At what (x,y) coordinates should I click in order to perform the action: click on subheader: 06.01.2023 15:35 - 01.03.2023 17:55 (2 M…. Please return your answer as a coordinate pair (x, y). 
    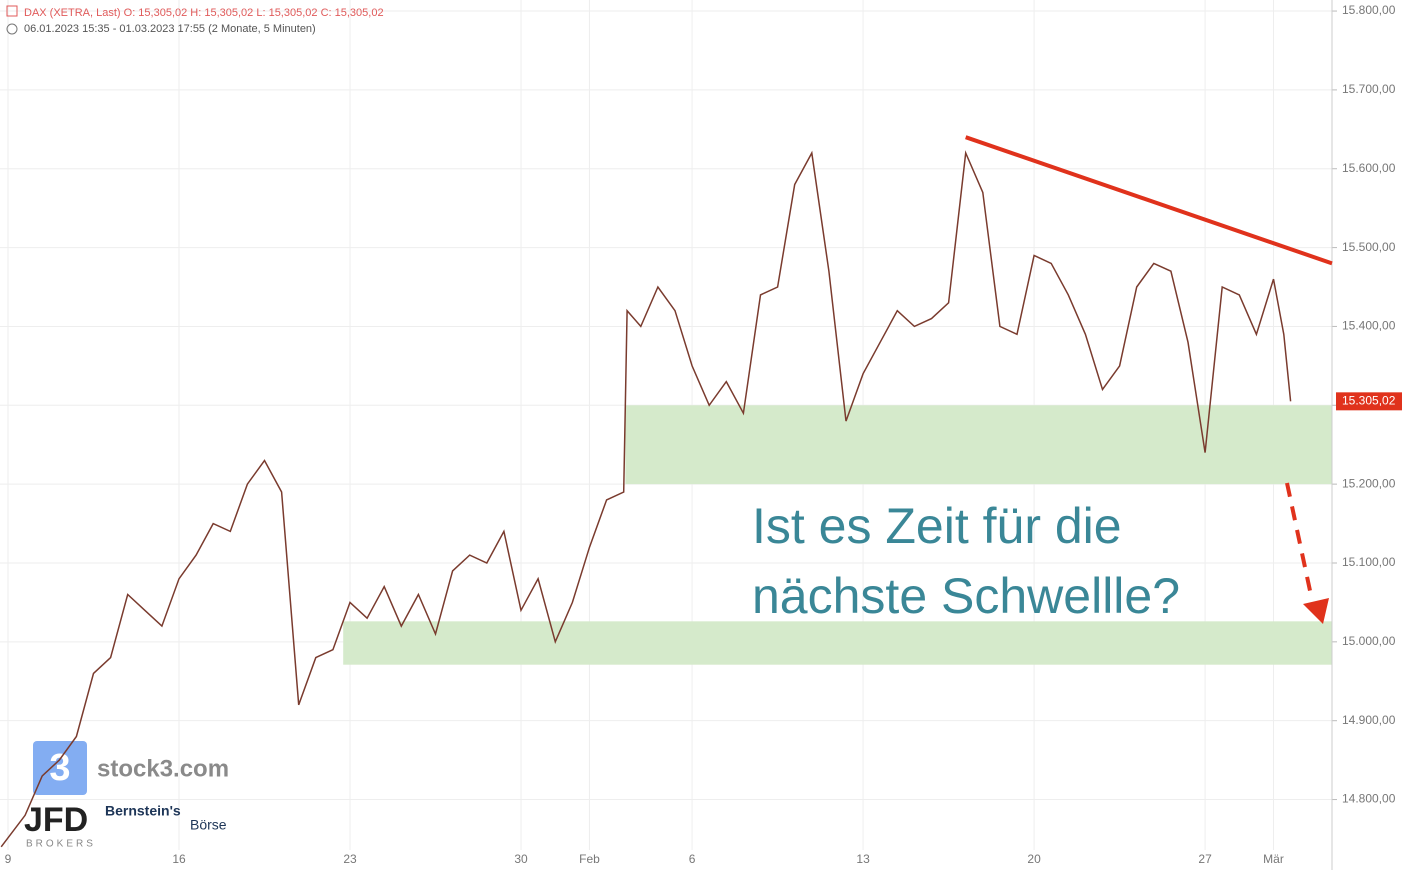
    Looking at the image, I should click on (170, 29).